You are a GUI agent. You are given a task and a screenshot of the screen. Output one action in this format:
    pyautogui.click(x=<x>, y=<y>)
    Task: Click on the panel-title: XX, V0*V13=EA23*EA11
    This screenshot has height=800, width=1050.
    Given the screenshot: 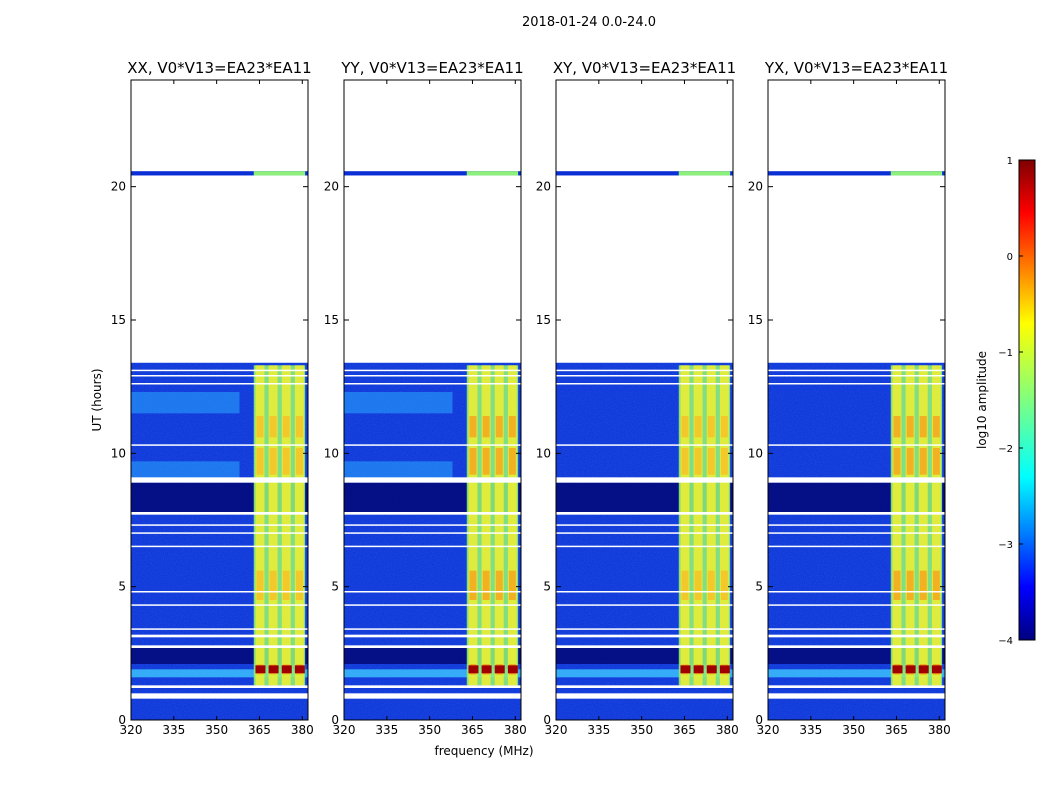 What is the action you would take?
    pyautogui.click(x=219, y=68)
    